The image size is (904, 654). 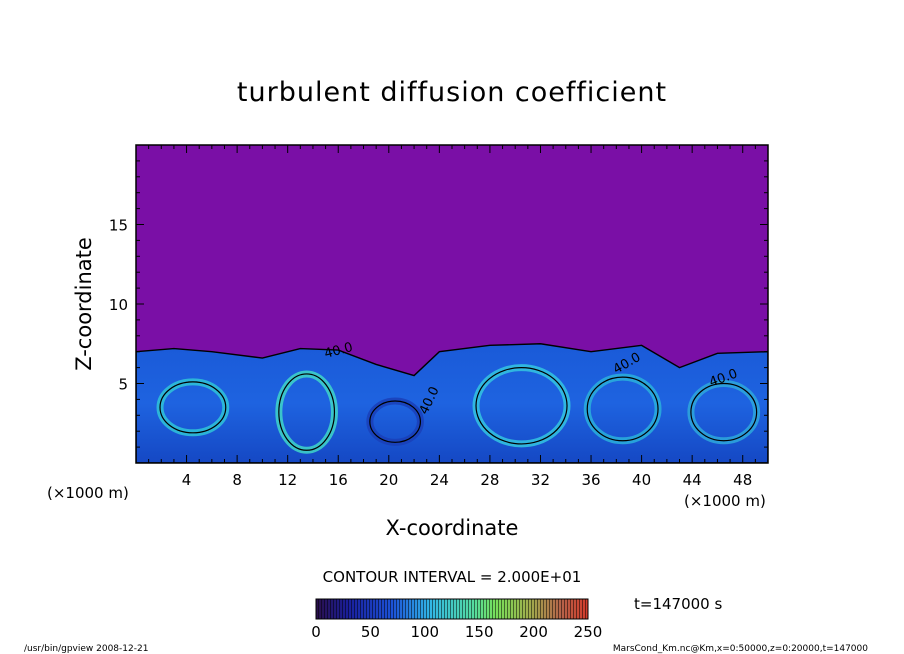 I want to click on colorbar-tick-label: 0, so click(x=316, y=632).